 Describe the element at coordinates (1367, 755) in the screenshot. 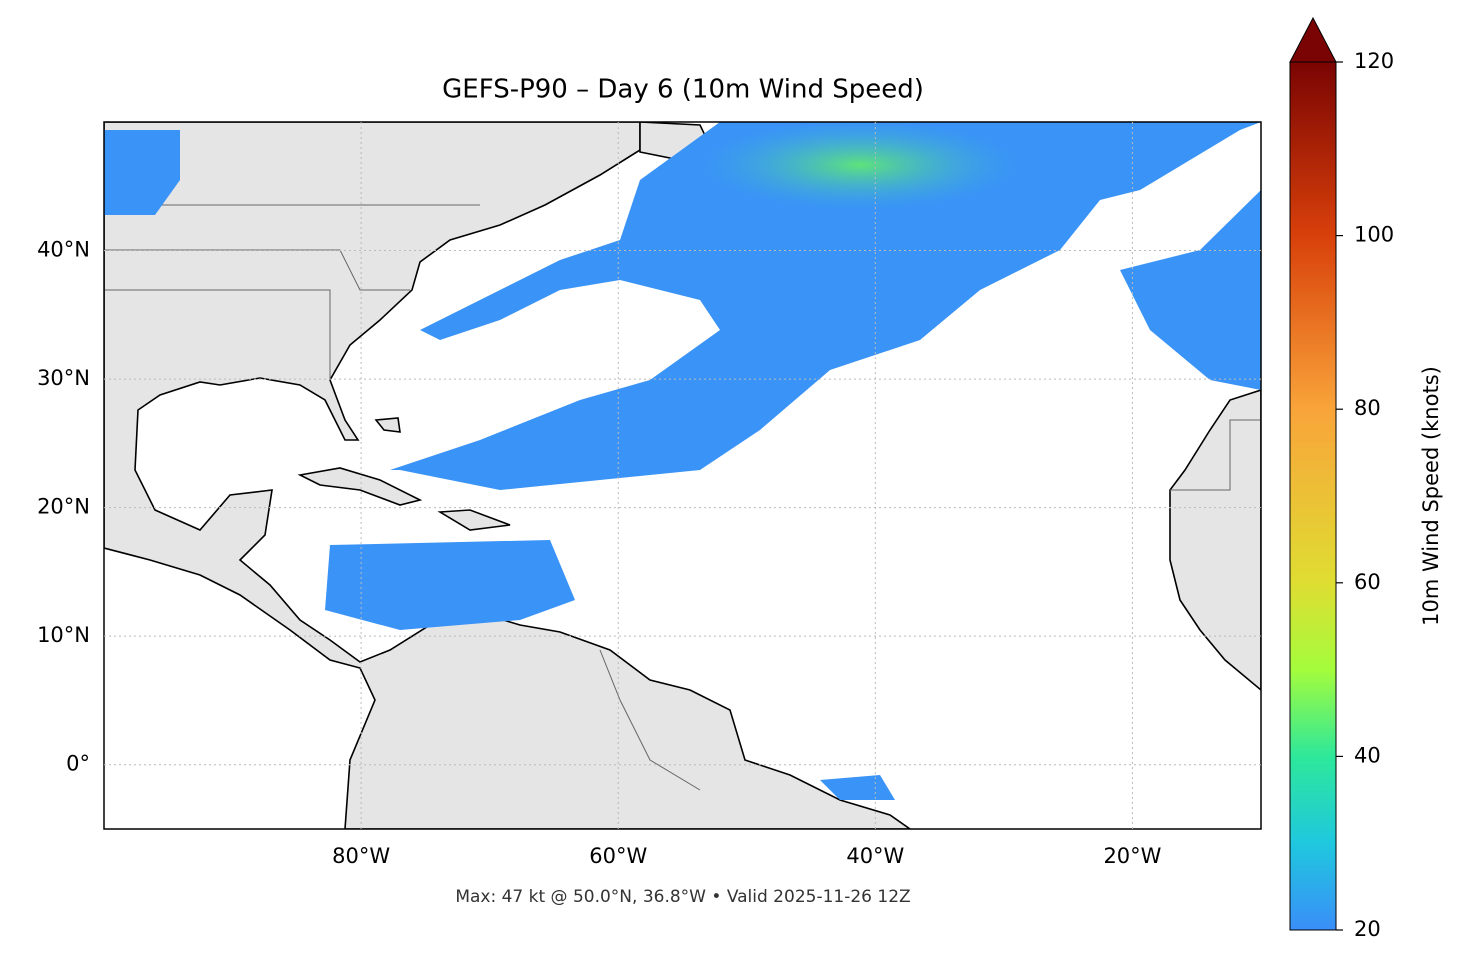

I see `colorbar-tick-label: 40` at that location.